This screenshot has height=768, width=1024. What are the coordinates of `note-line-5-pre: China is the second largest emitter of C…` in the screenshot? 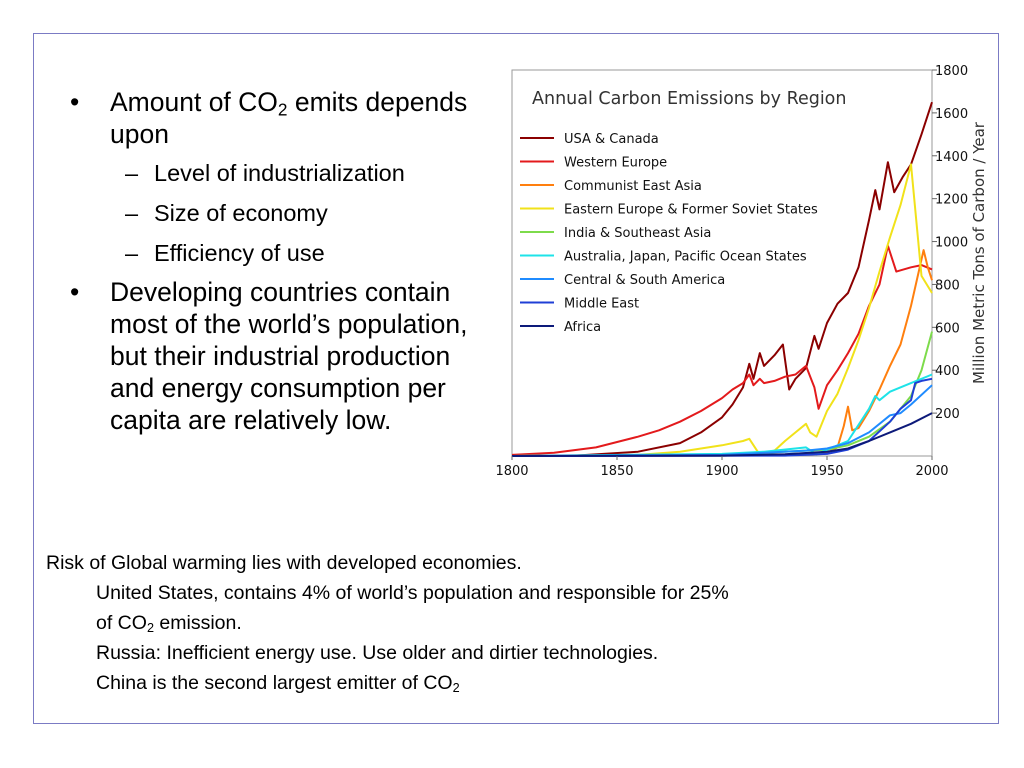 It's located at (274, 683).